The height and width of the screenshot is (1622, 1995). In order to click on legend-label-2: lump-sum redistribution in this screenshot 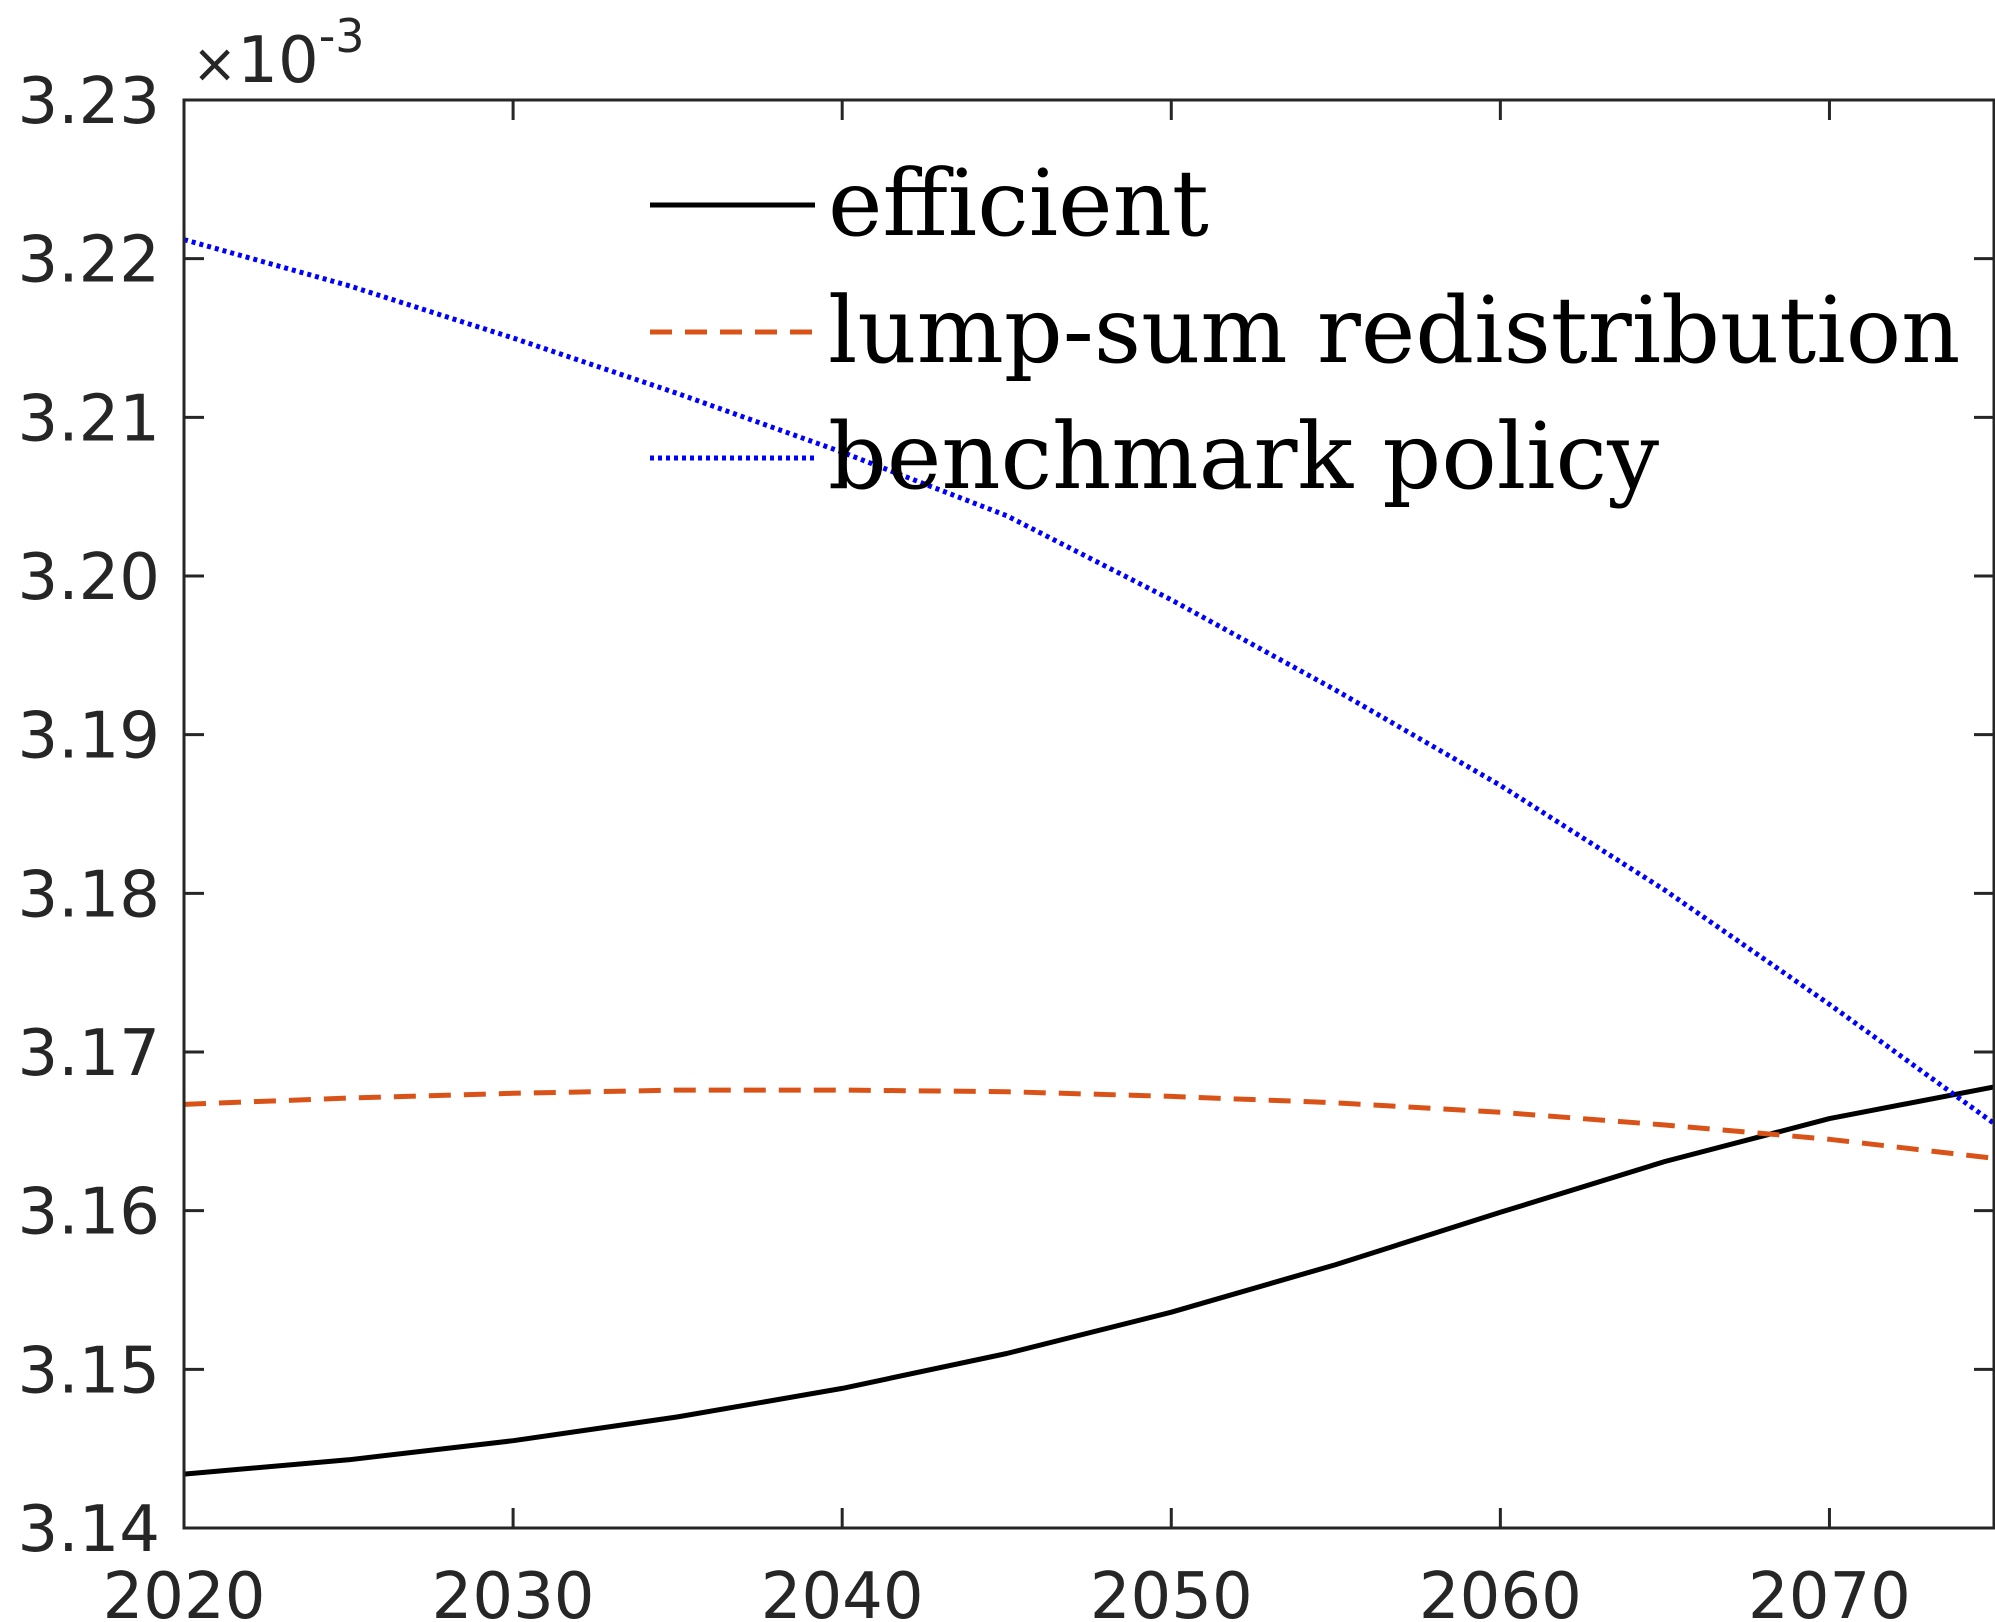, I will do `click(1394, 330)`.